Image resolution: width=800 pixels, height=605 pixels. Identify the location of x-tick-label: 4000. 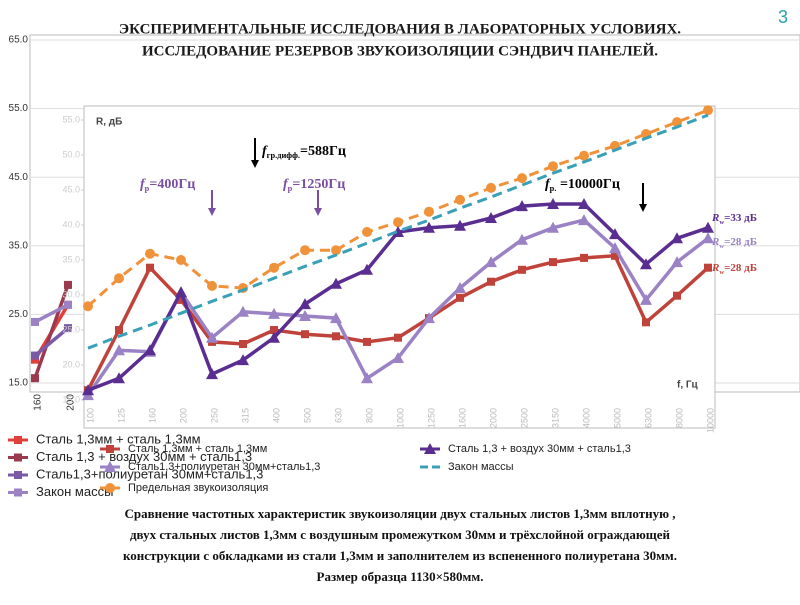
(586, 418).